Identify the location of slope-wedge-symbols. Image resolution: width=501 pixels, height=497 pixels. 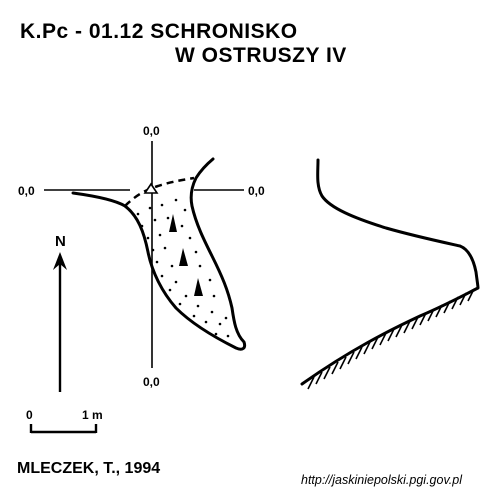
(186, 255).